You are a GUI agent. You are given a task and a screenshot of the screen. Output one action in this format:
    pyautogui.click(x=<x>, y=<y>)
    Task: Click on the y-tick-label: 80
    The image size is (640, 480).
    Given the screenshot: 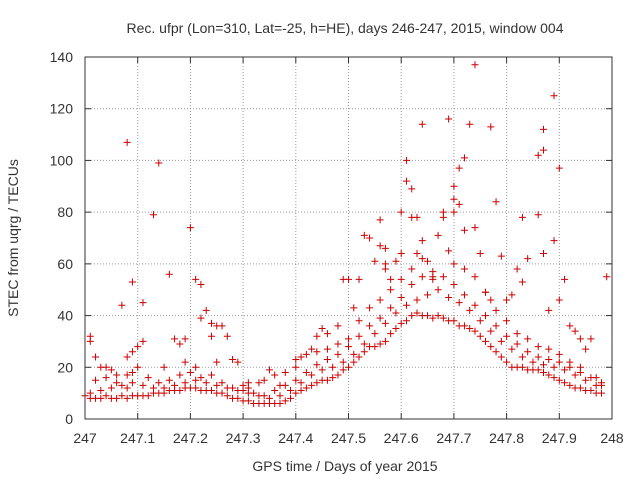 What is the action you would take?
    pyautogui.click(x=65, y=212)
    